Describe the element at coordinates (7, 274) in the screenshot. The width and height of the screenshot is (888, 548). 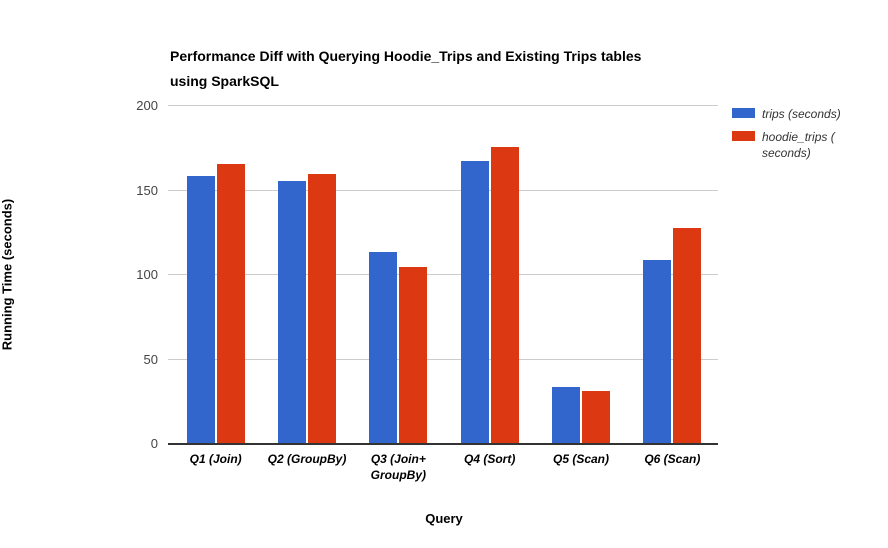
I see `y-axis-title: Running Time (seconds)` at that location.